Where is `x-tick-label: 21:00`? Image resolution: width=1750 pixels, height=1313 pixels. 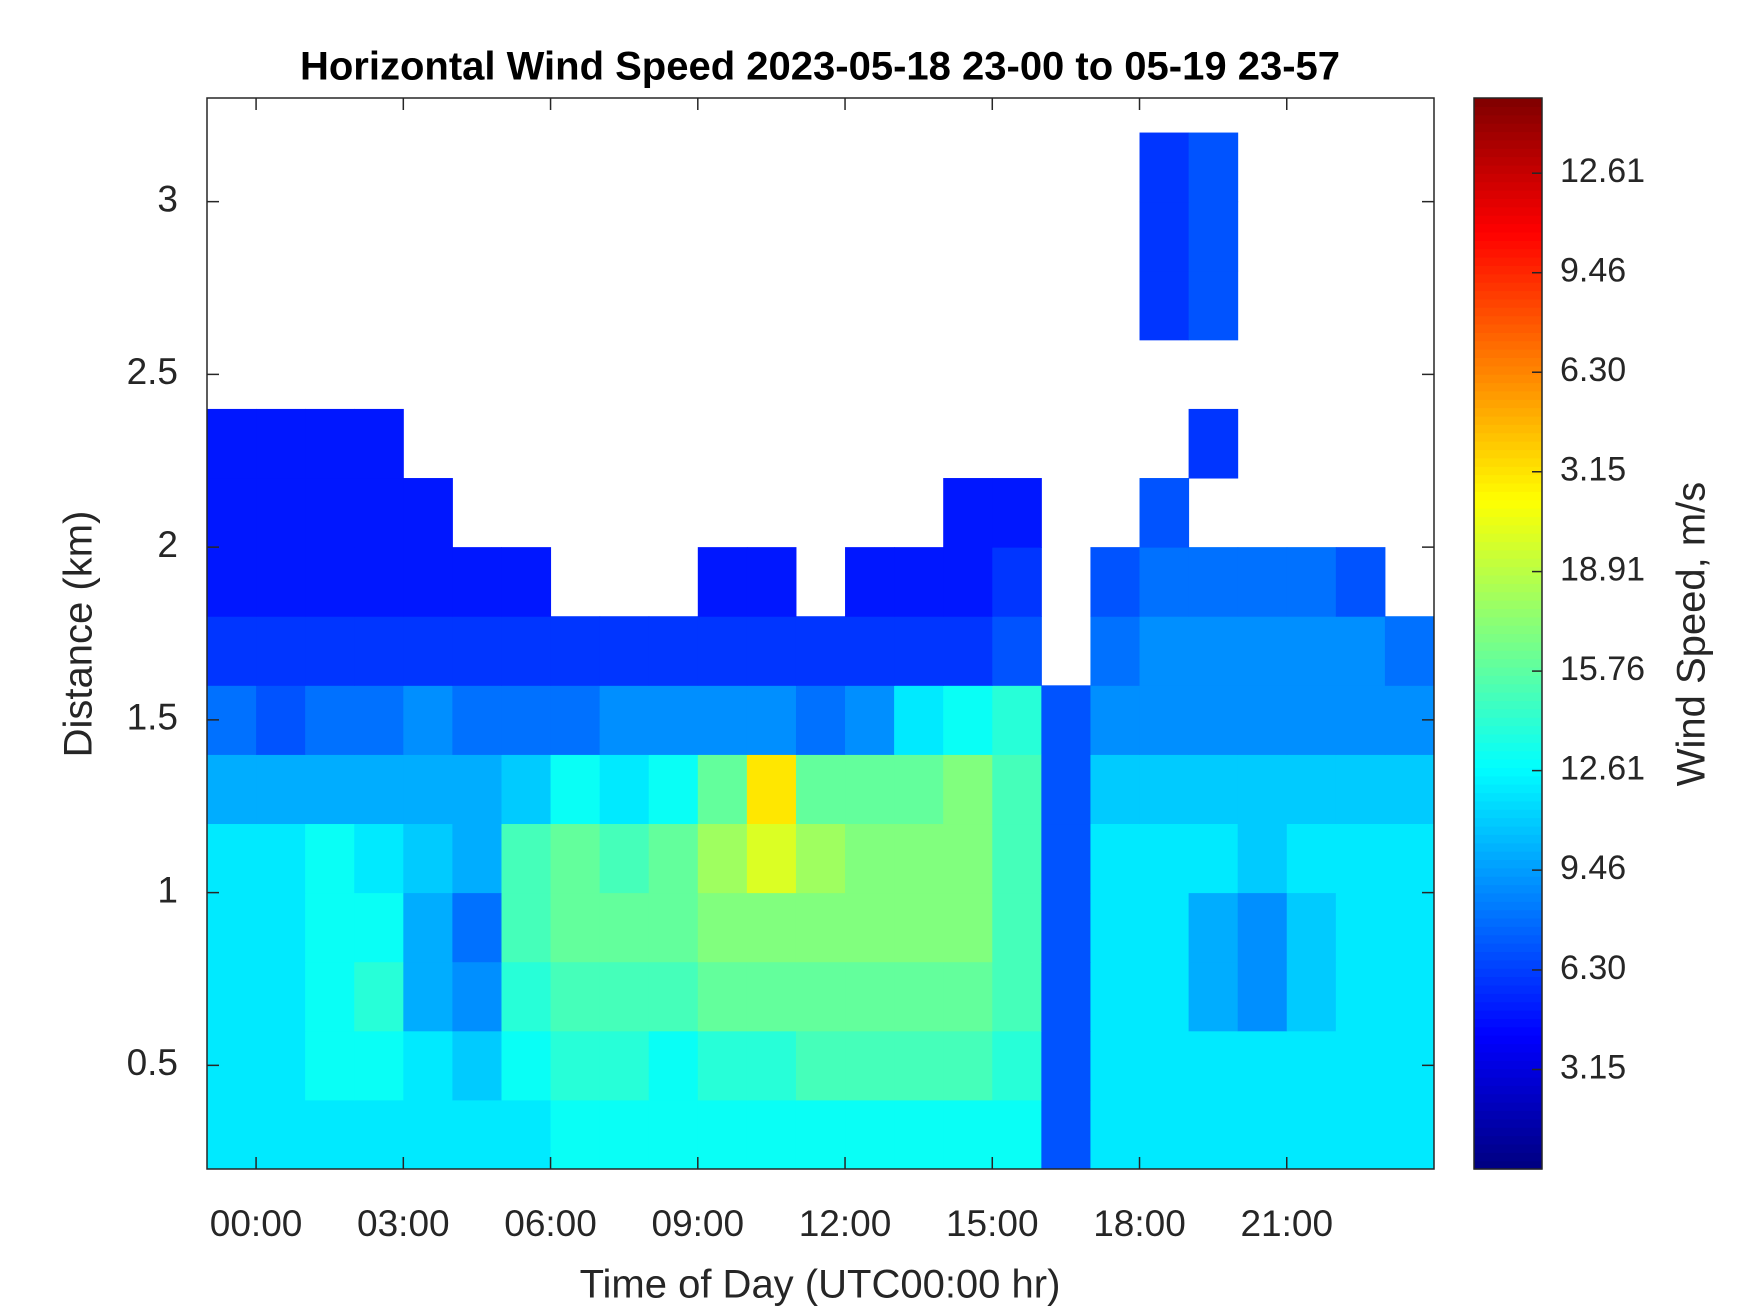 x-tick-label: 21:00 is located at coordinates (1286, 1223).